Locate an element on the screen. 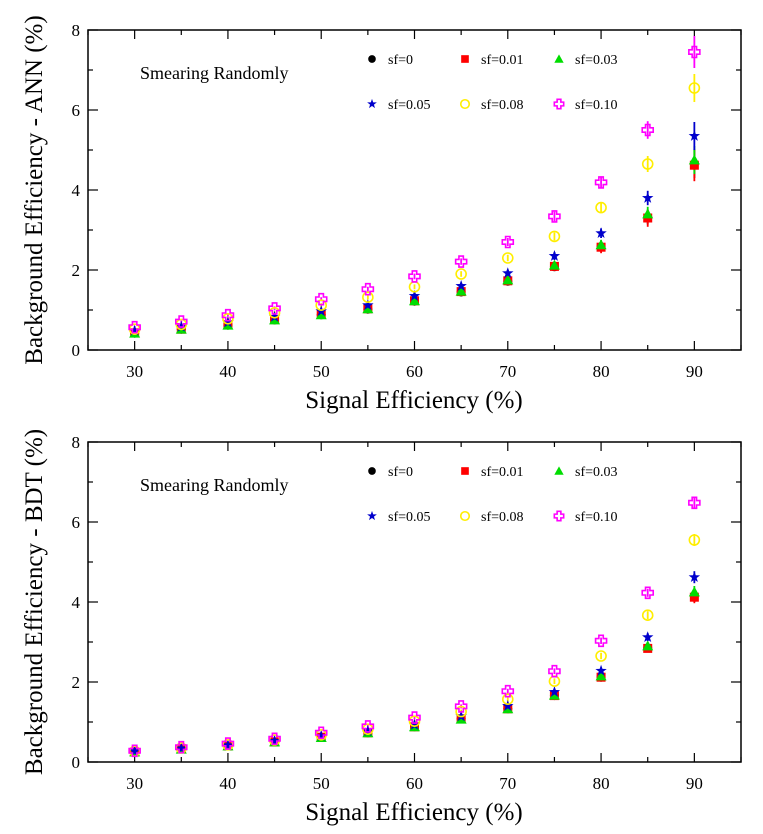 The height and width of the screenshot is (834, 763). legend-label: sf=0.03 is located at coordinates (596, 472).